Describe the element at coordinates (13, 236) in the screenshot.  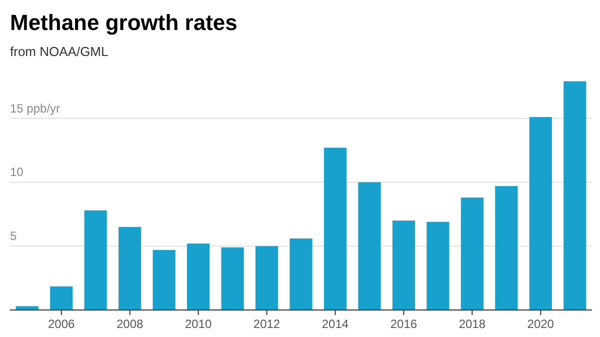
I see `y-tick-label: 5` at that location.